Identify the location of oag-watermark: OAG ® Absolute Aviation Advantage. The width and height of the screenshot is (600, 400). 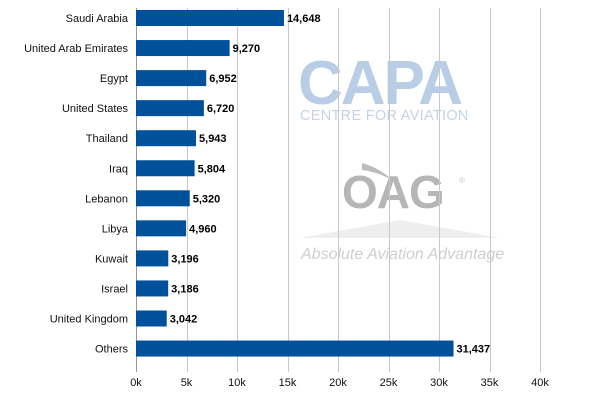
(402, 213).